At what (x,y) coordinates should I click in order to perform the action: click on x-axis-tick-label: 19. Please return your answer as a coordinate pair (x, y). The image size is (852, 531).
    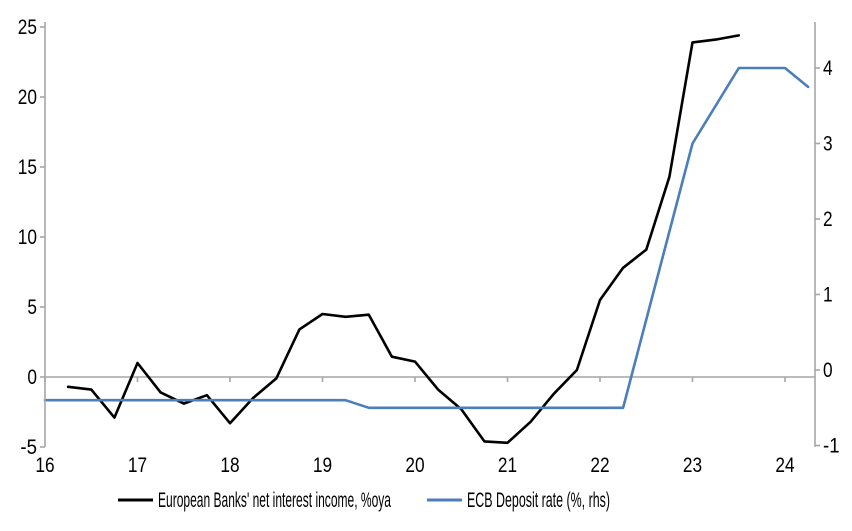
    Looking at the image, I should click on (322, 465).